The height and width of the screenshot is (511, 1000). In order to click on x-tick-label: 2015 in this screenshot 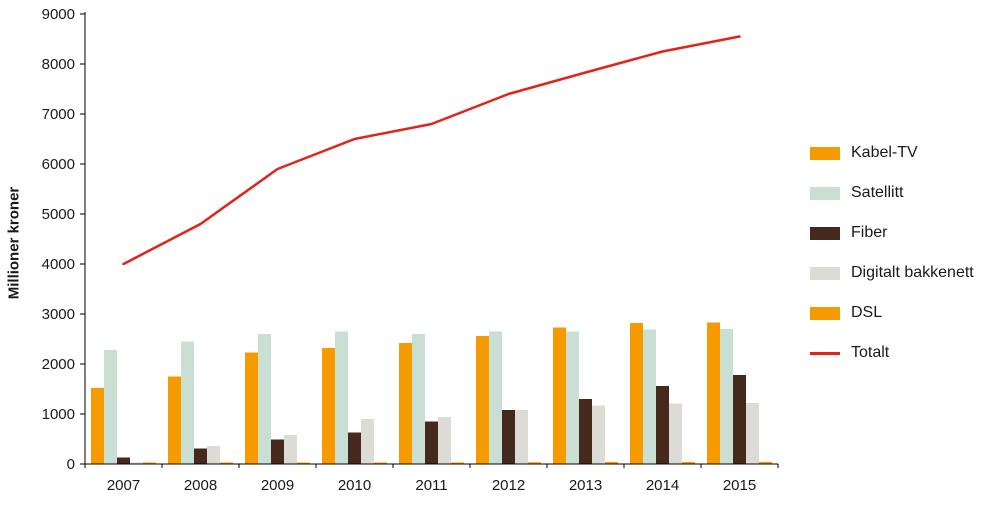, I will do `click(739, 485)`.